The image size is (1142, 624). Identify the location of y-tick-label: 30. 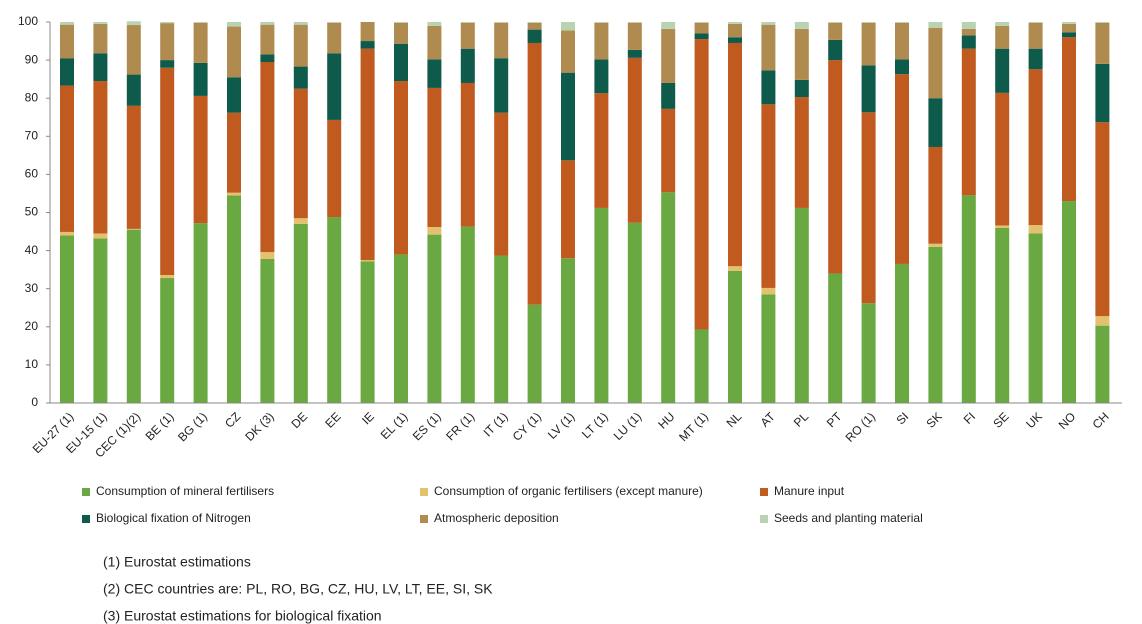
(32, 288).